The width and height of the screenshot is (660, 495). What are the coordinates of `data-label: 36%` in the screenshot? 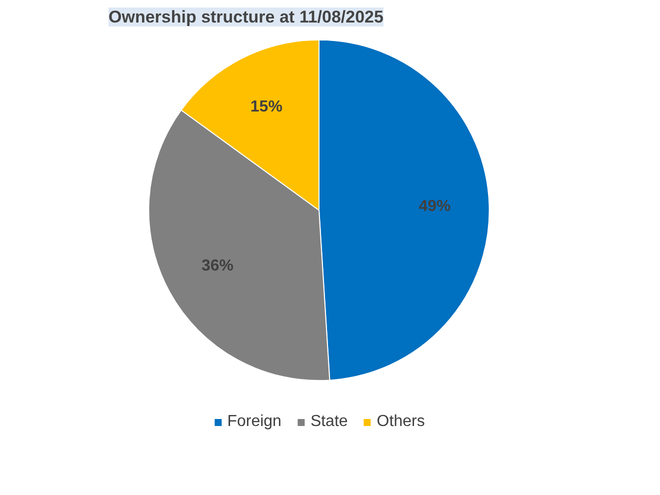 It's located at (218, 265).